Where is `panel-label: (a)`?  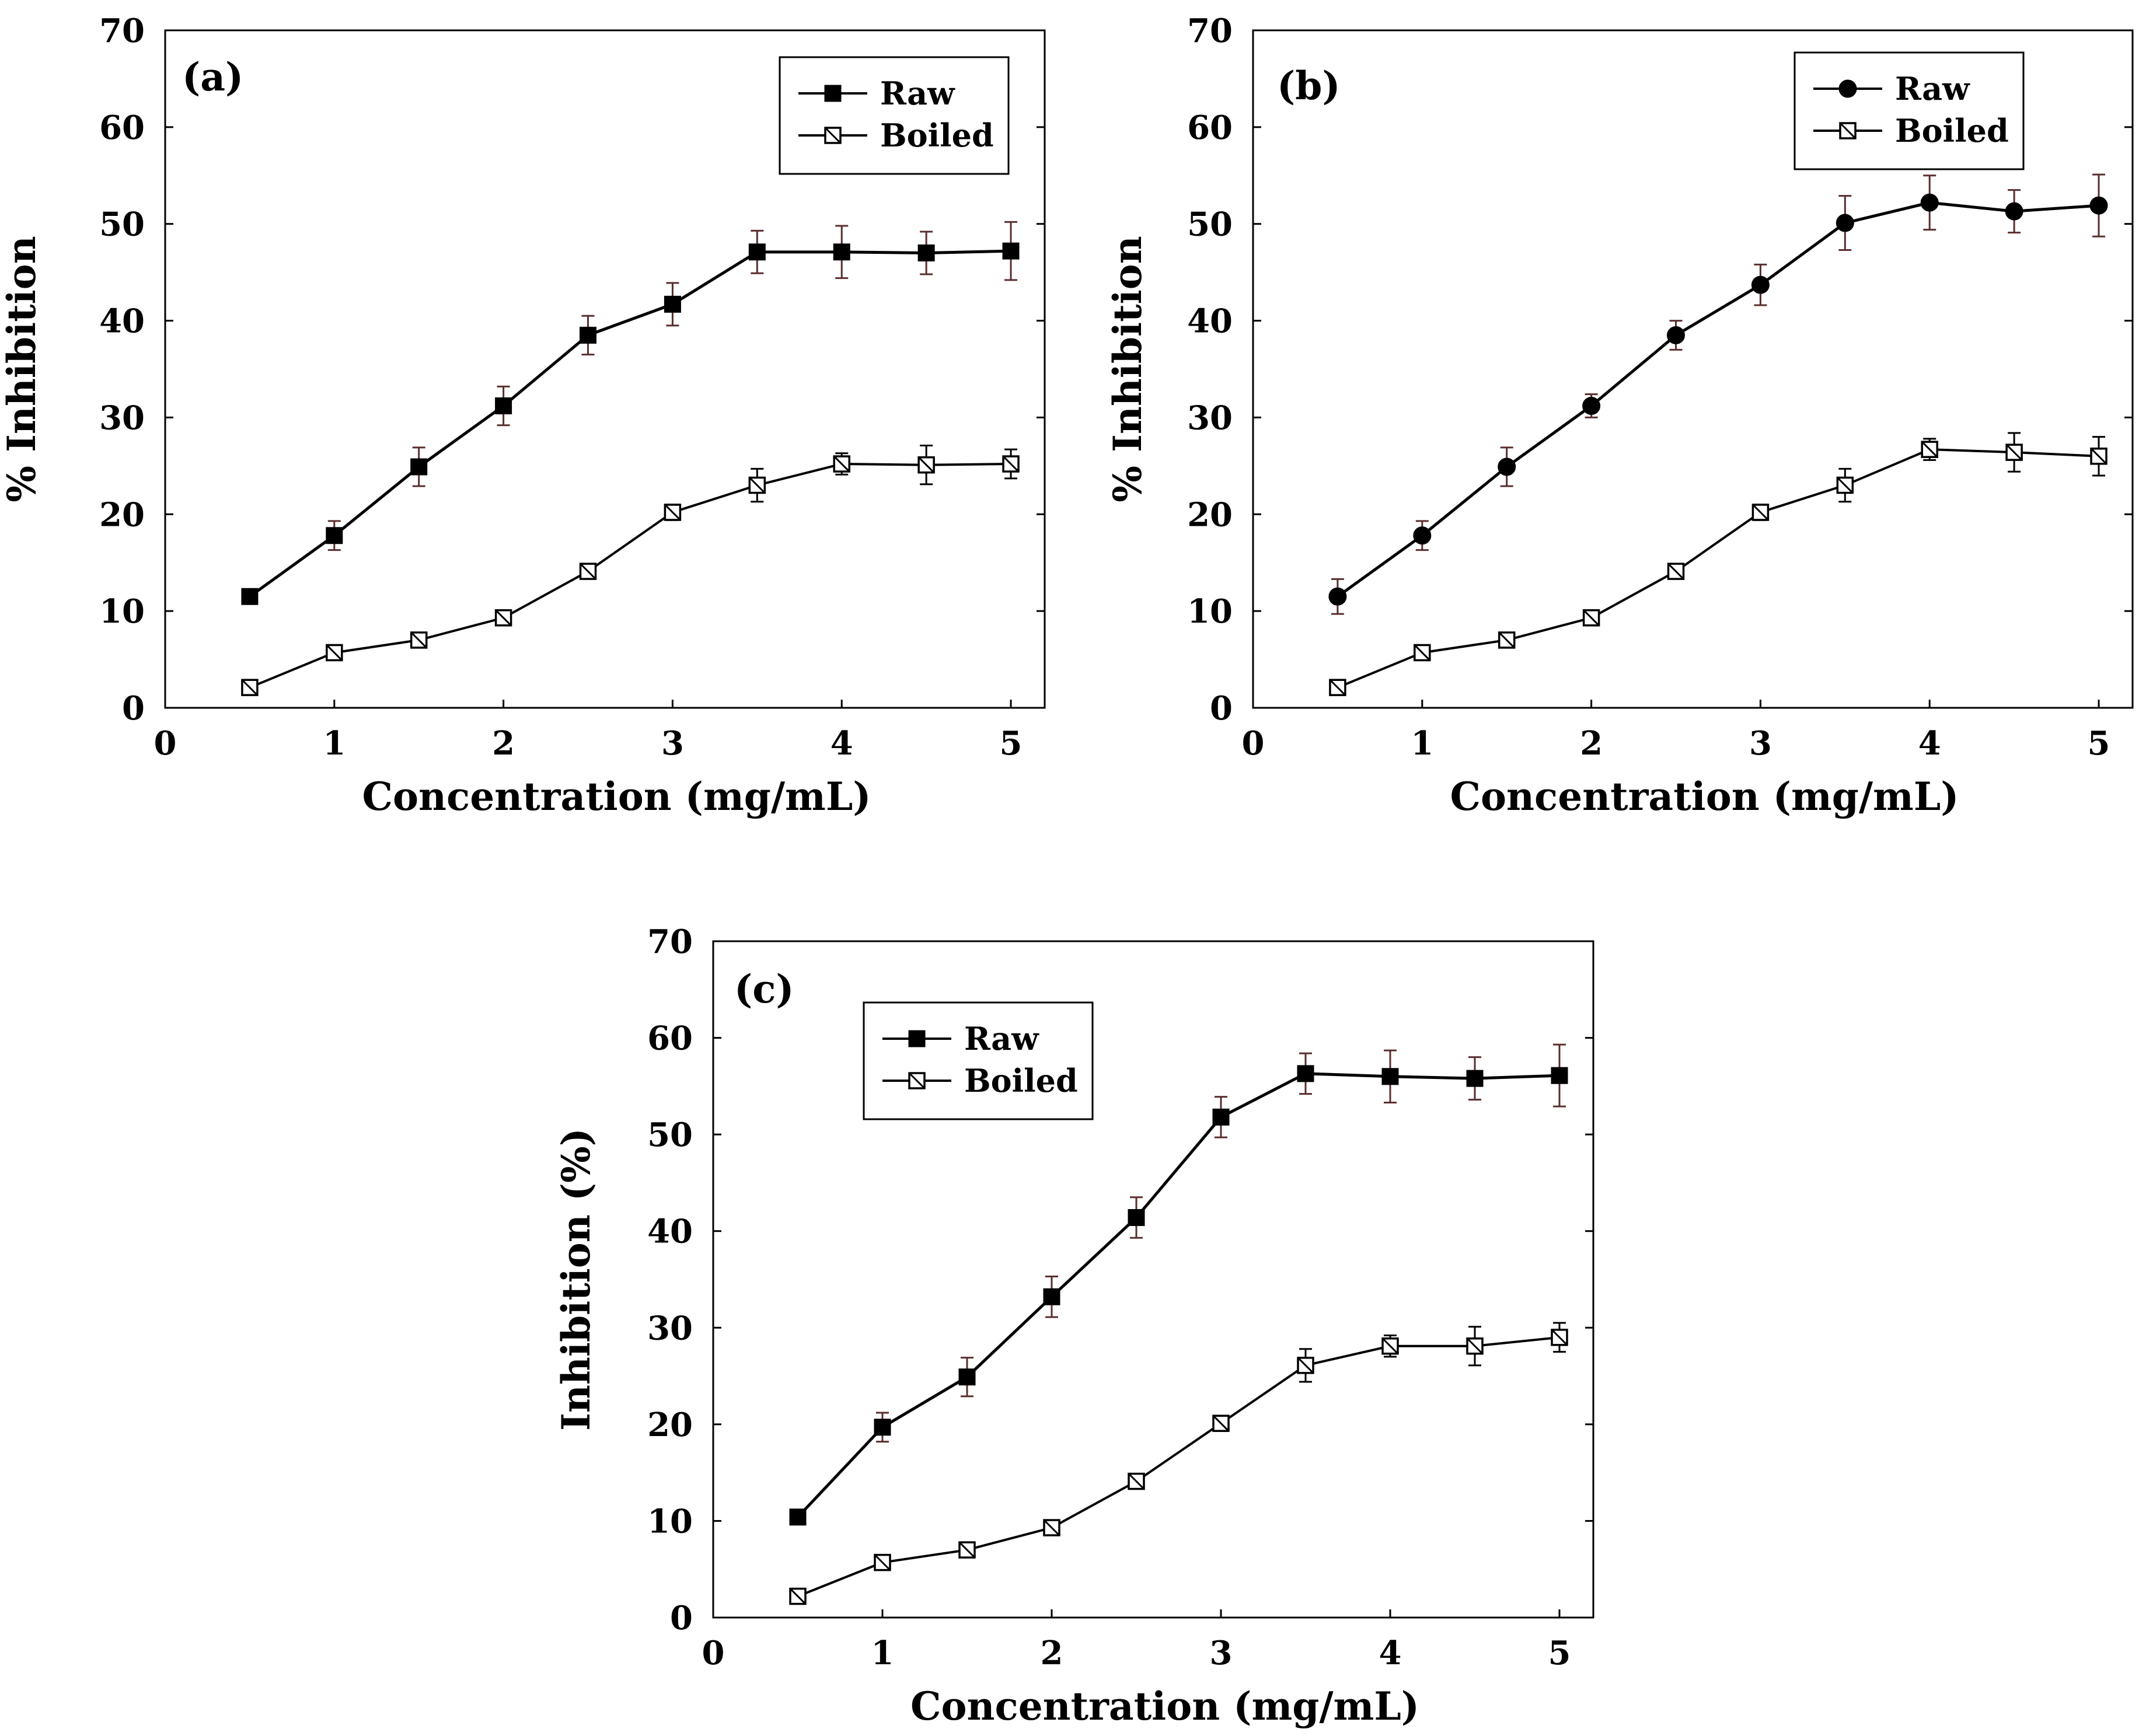 panel-label: (a) is located at coordinates (212, 77).